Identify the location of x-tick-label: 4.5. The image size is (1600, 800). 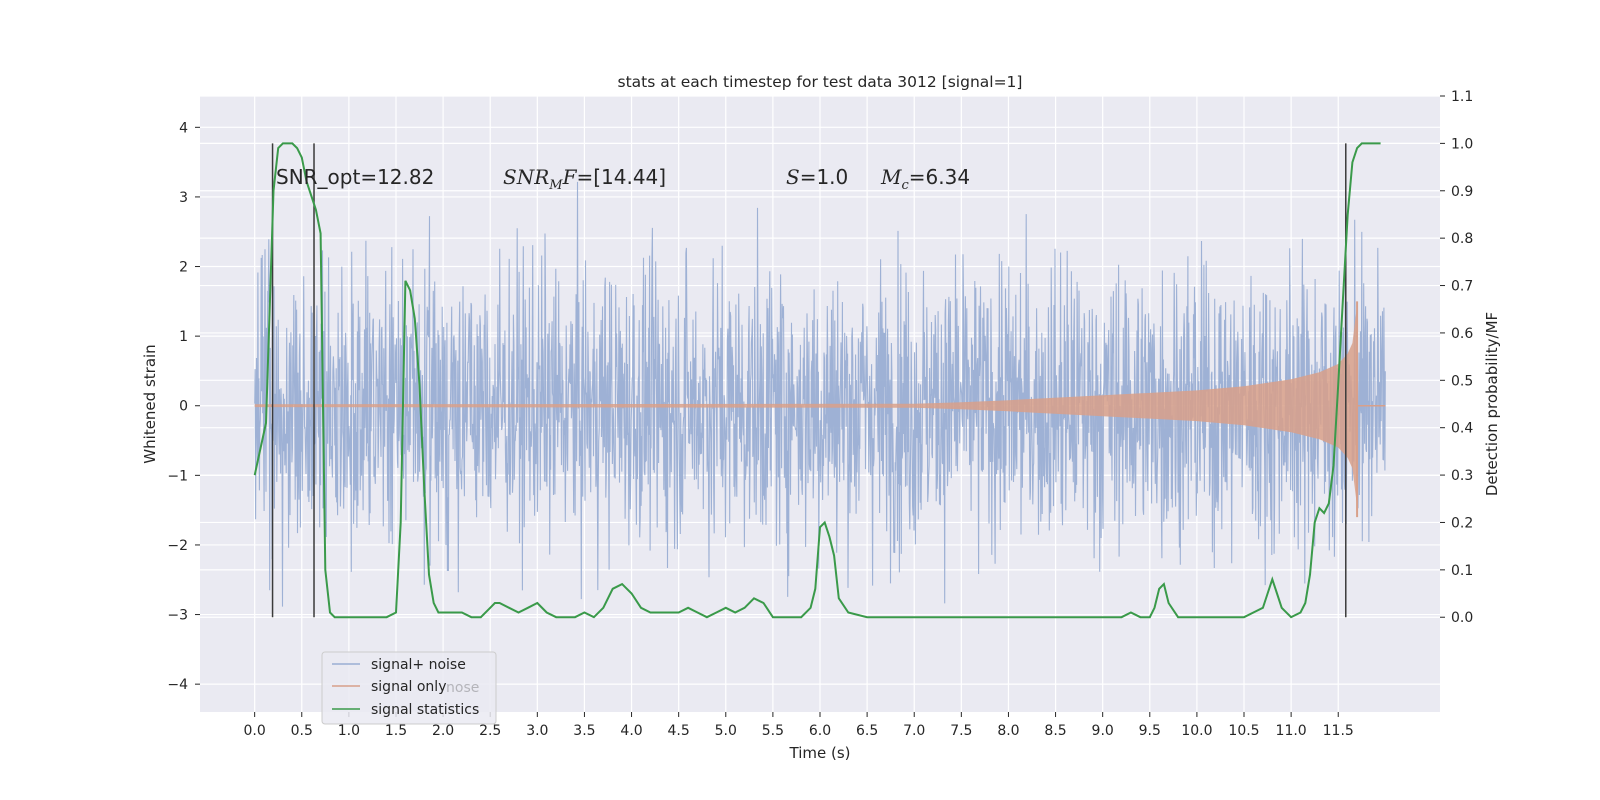
(679, 731).